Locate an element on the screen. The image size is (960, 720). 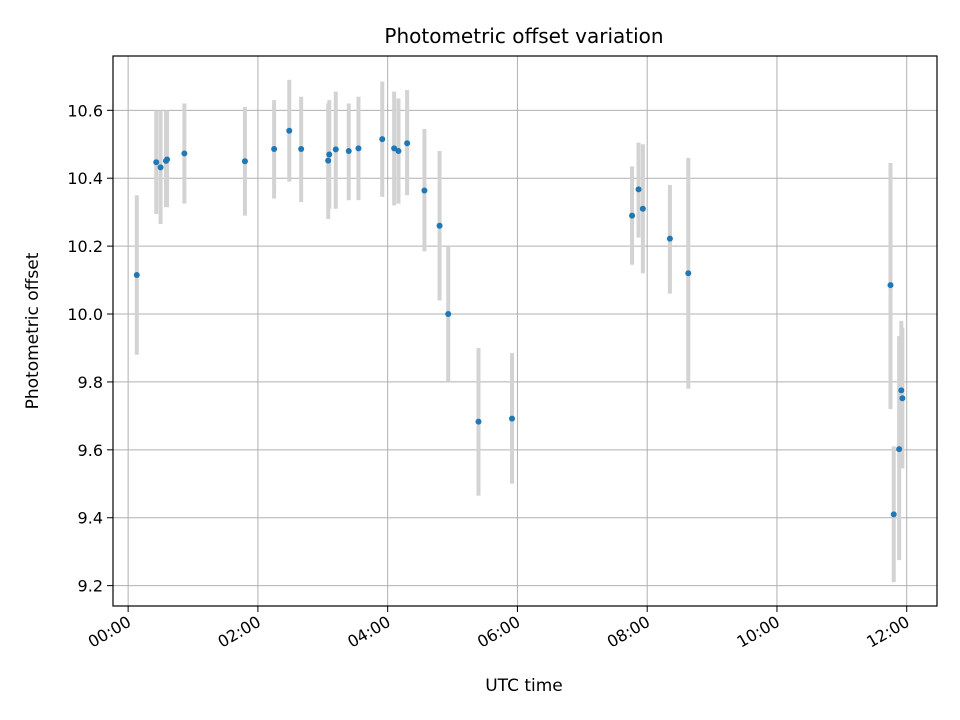
y-axis-ticks: 9.2 9.4 9.6 9.8 10.0 10.2 10.4 10.6 is located at coordinates (90, 348).